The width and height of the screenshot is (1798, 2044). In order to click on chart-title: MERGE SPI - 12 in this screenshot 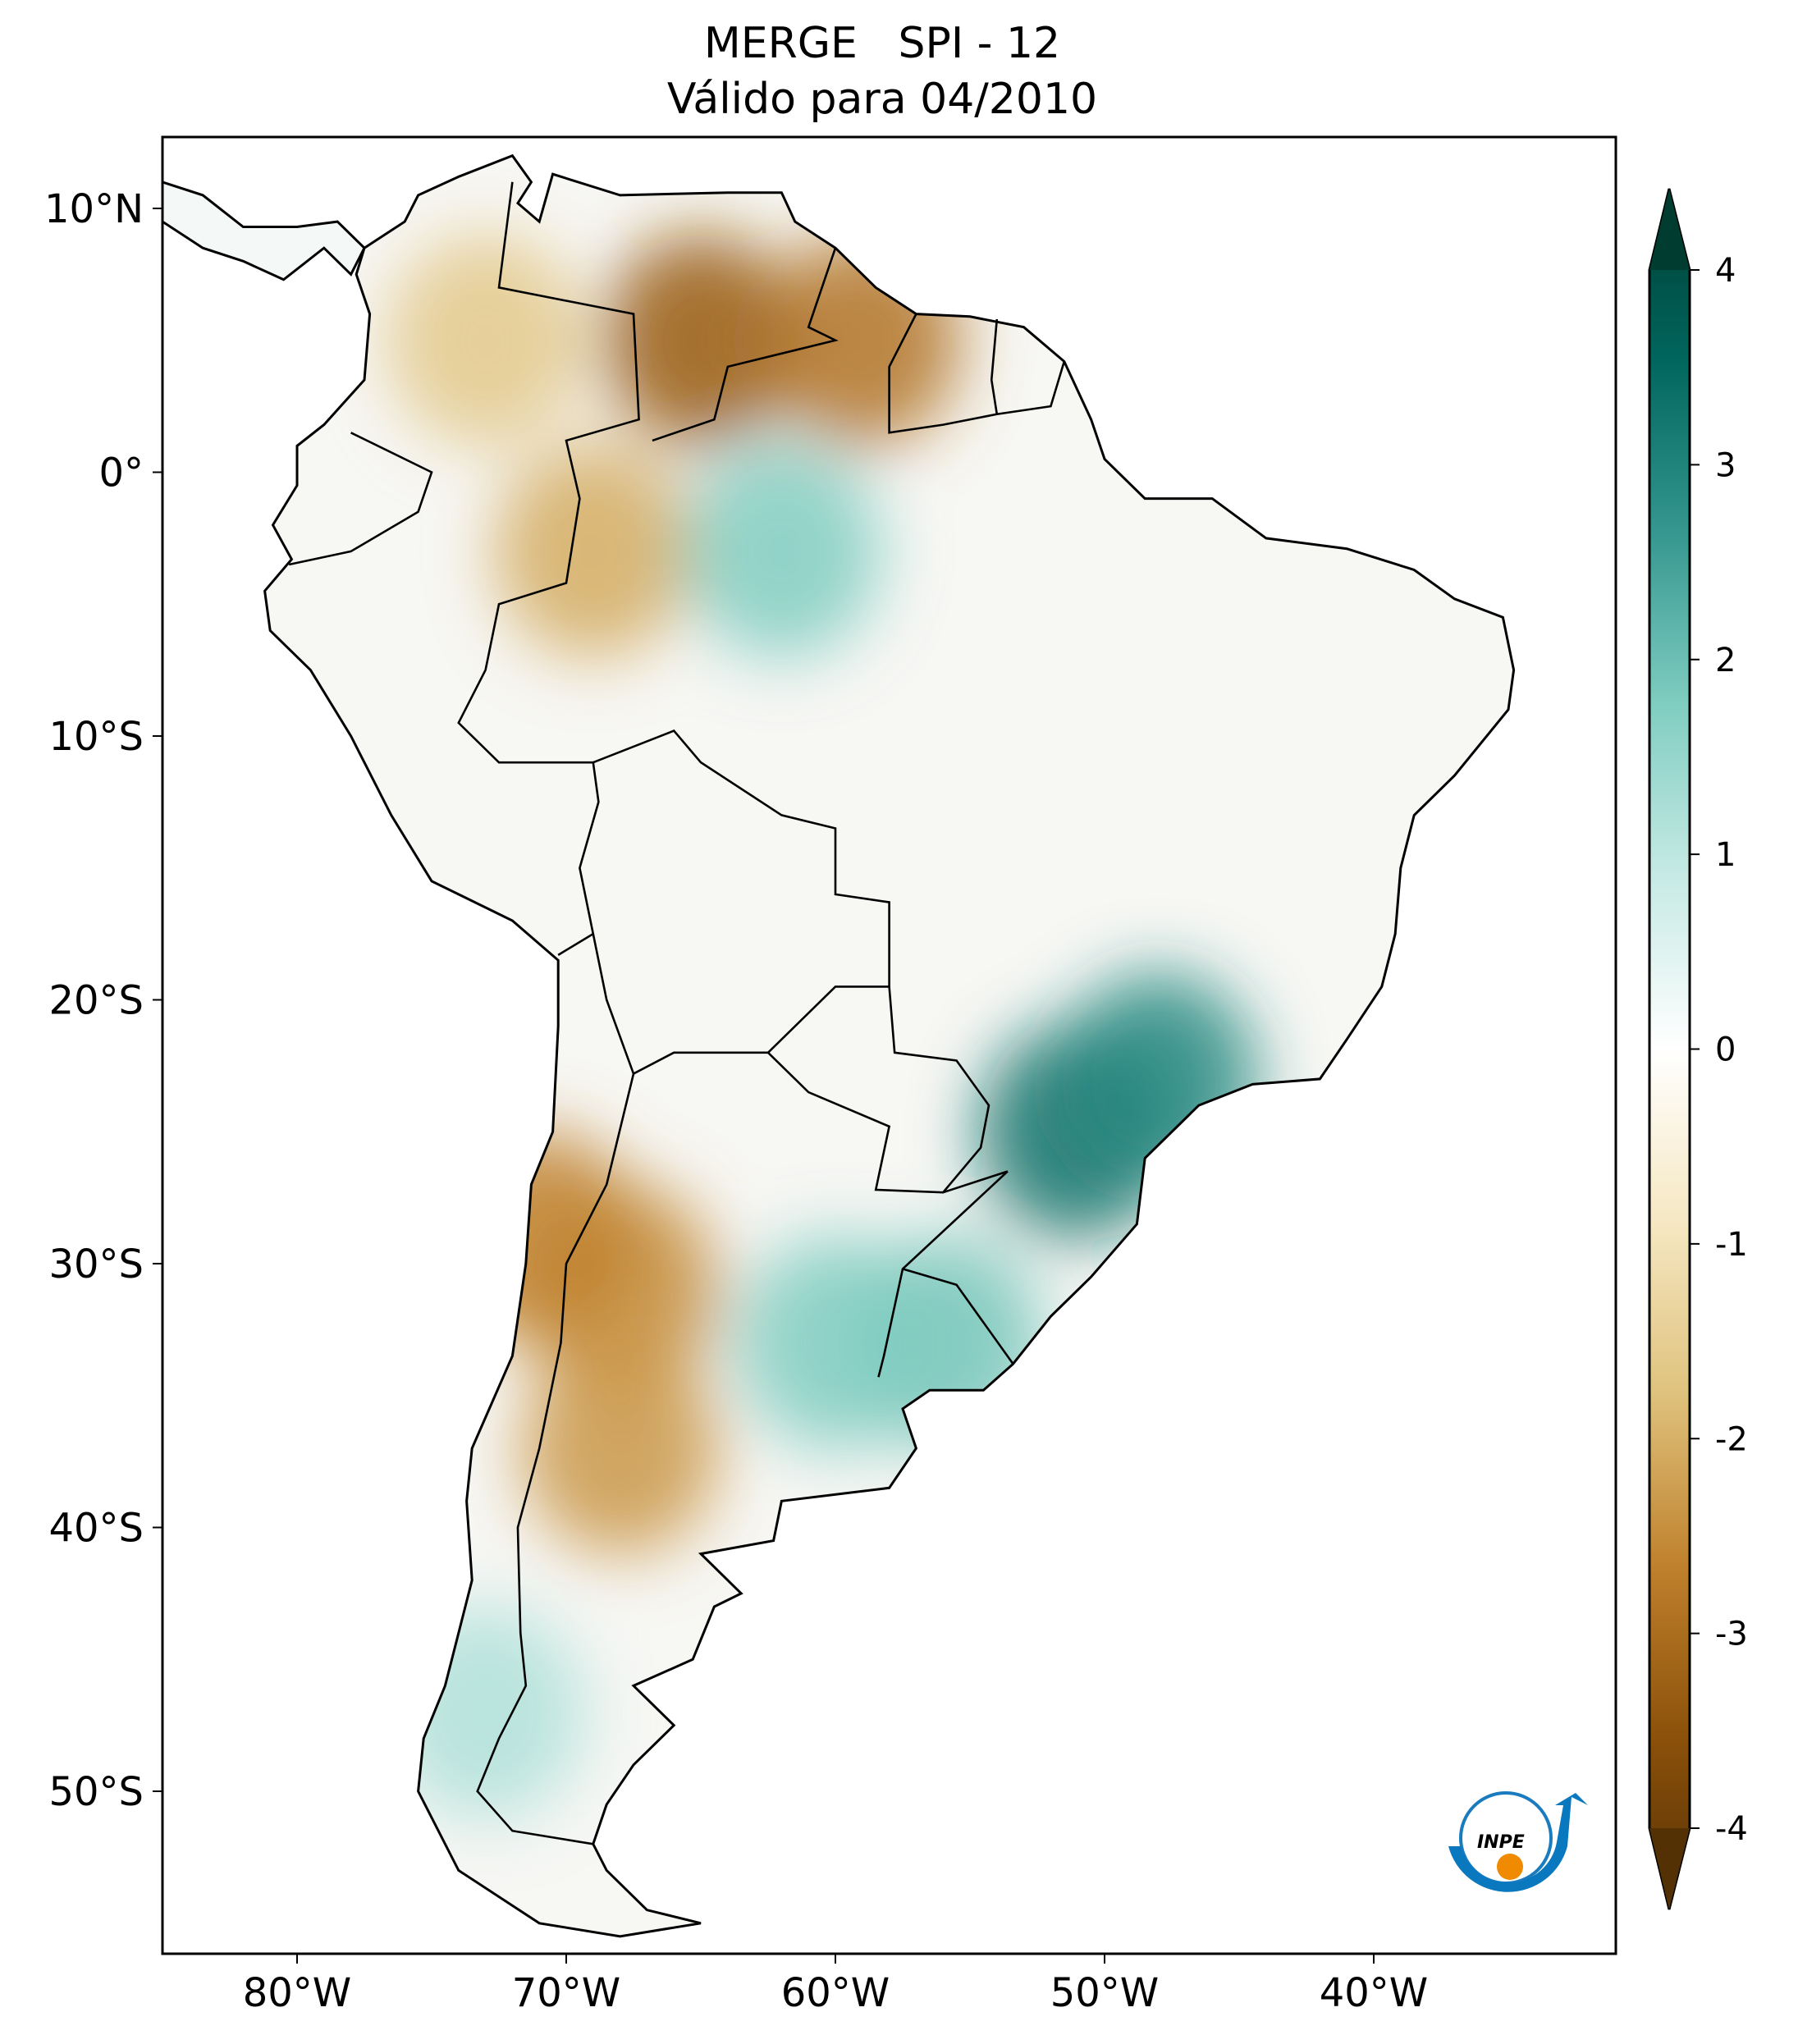, I will do `click(882, 43)`.